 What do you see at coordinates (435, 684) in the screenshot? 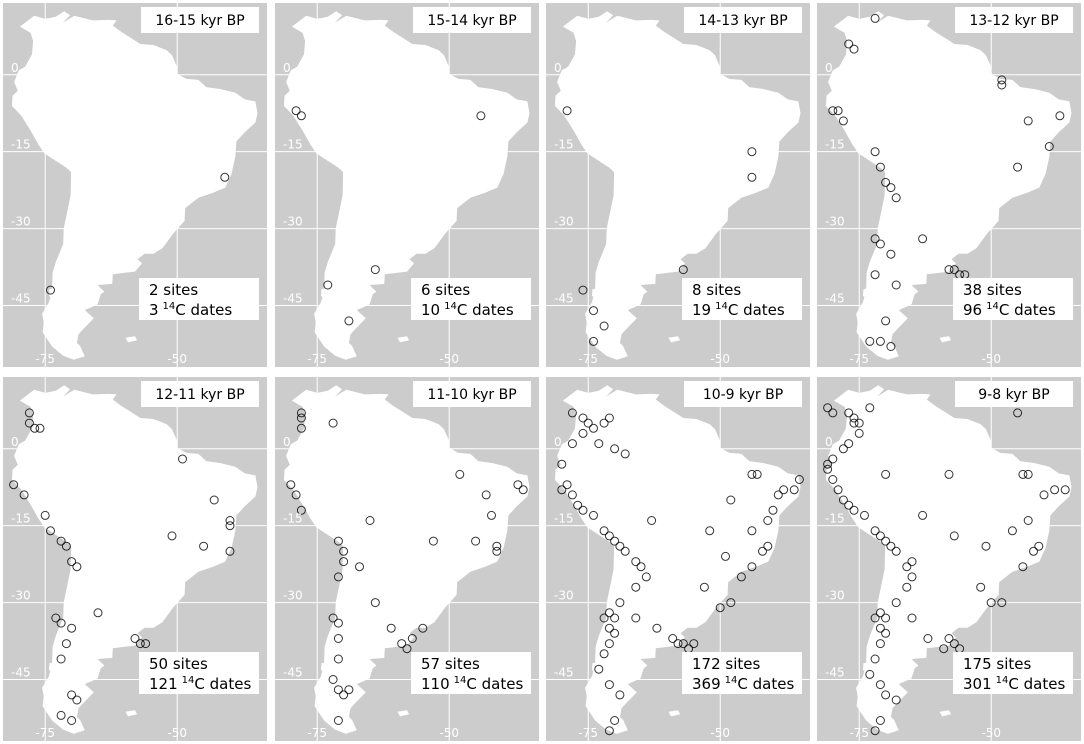
I see `date-count-value: 110` at bounding box center [435, 684].